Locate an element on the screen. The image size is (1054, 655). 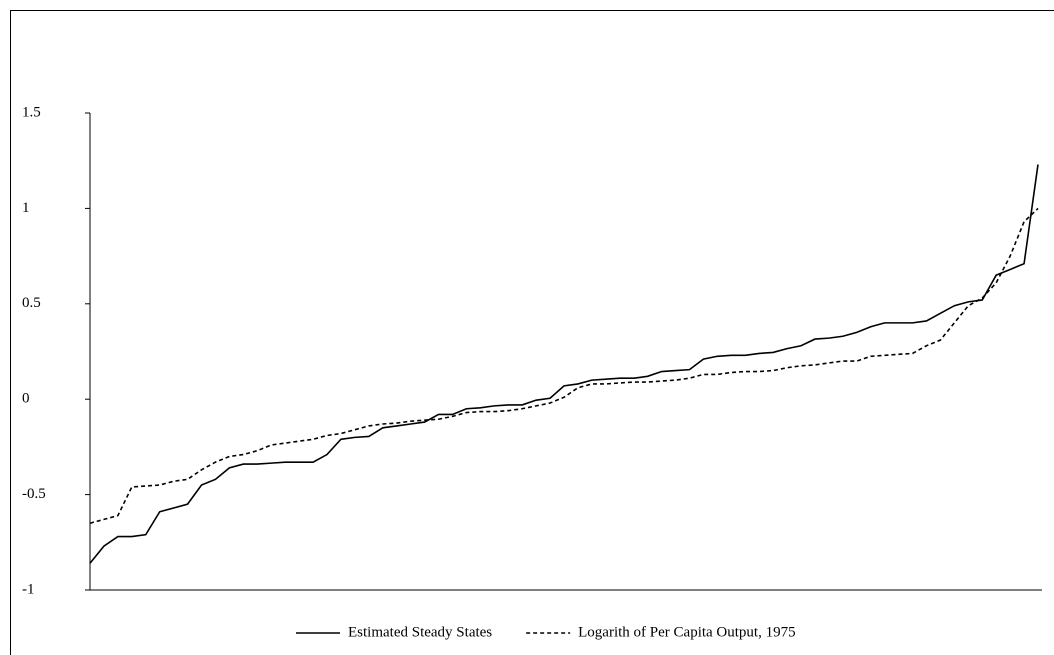
y-tick-label: 1 is located at coordinates (26, 208).